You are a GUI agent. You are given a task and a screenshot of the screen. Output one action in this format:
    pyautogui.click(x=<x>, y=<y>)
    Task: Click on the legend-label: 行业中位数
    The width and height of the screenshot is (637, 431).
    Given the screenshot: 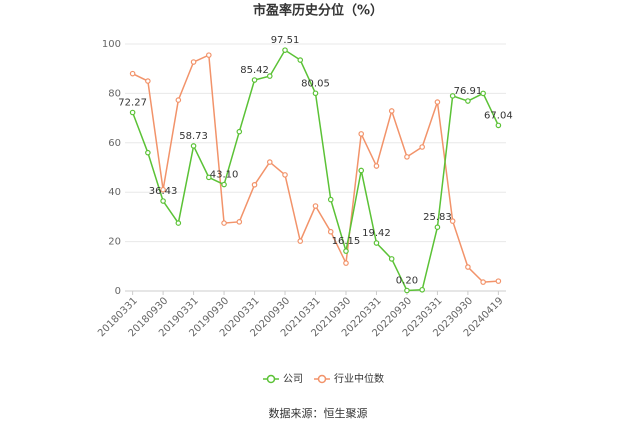 What is the action you would take?
    pyautogui.click(x=359, y=378)
    